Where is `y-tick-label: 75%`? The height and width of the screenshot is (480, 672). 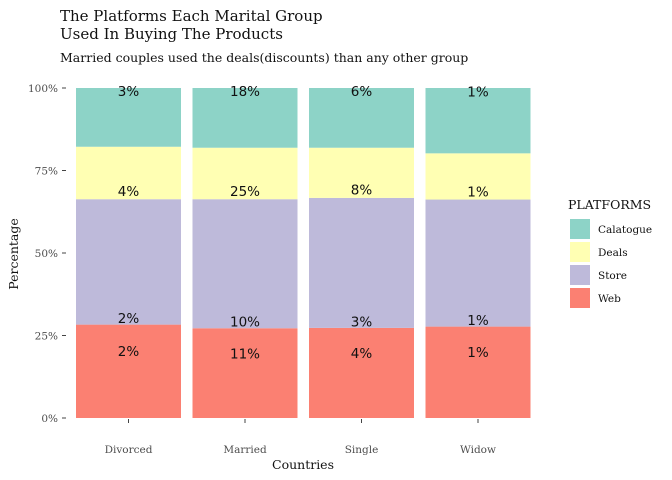
y-tick-label: 75% is located at coordinates (46, 172).